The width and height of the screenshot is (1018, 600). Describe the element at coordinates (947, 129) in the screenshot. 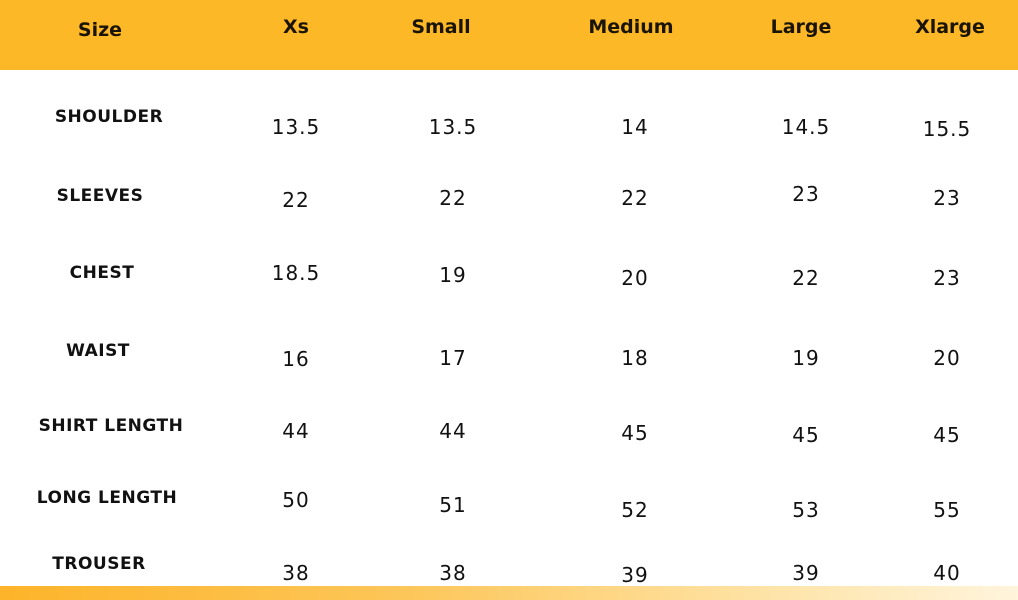

I see `cell-value: 15.5` at that location.